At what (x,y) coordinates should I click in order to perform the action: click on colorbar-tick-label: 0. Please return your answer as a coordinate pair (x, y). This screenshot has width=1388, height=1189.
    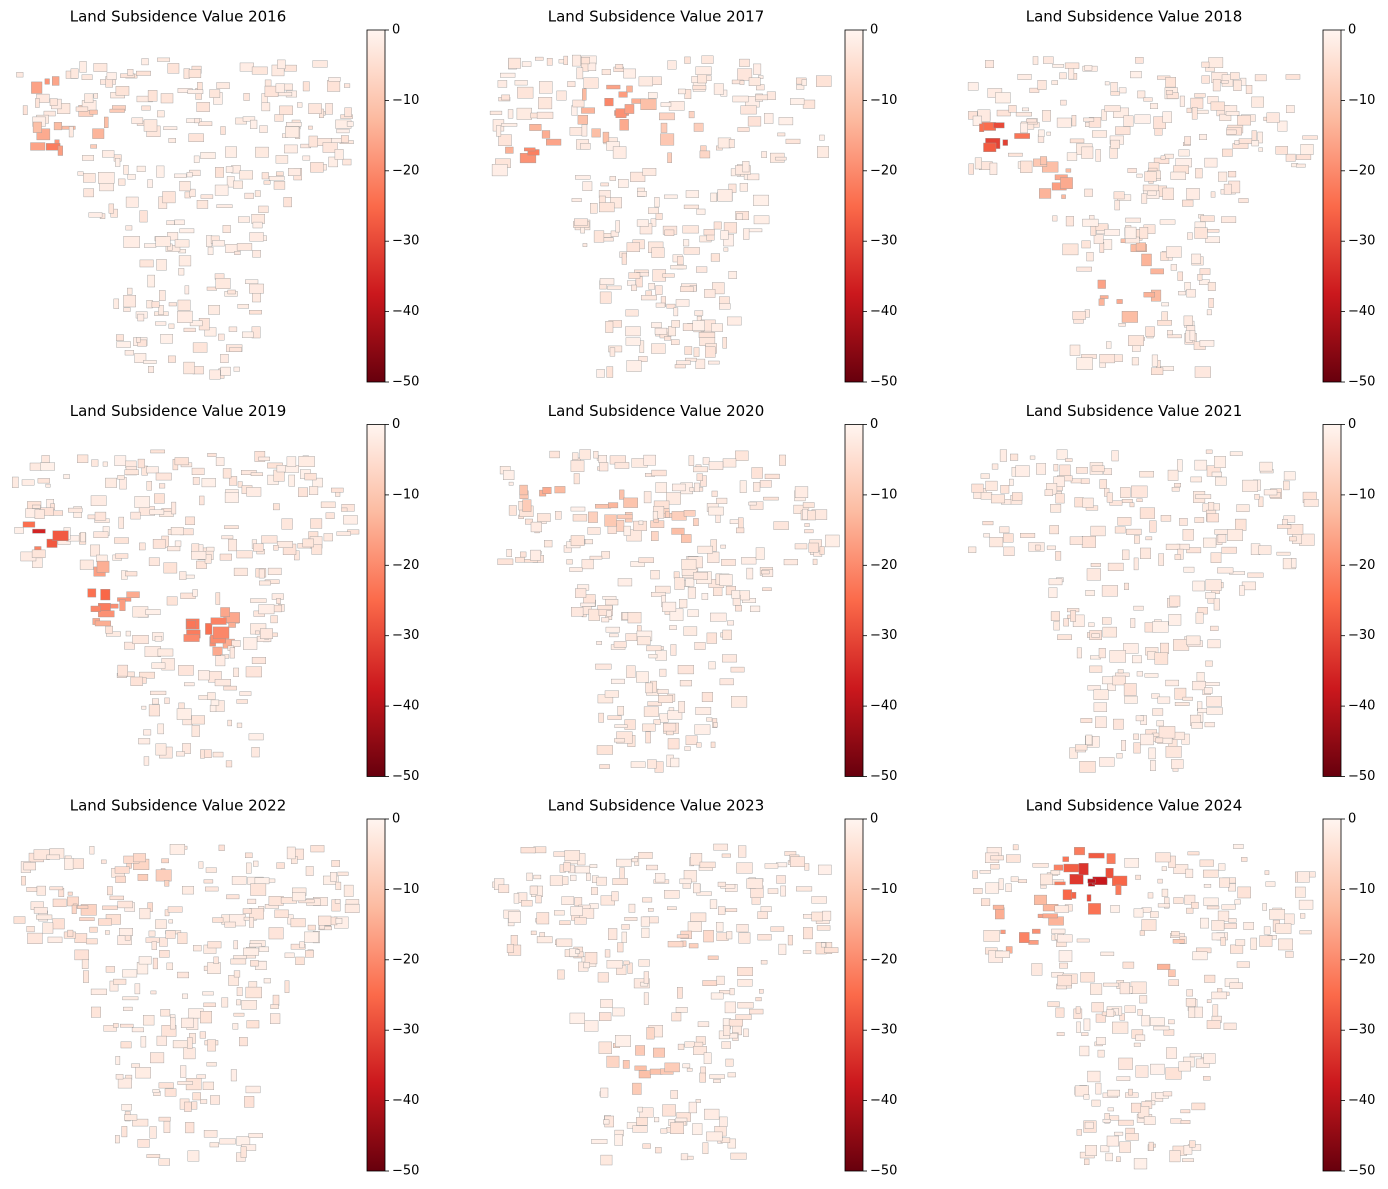
    Looking at the image, I should click on (874, 819).